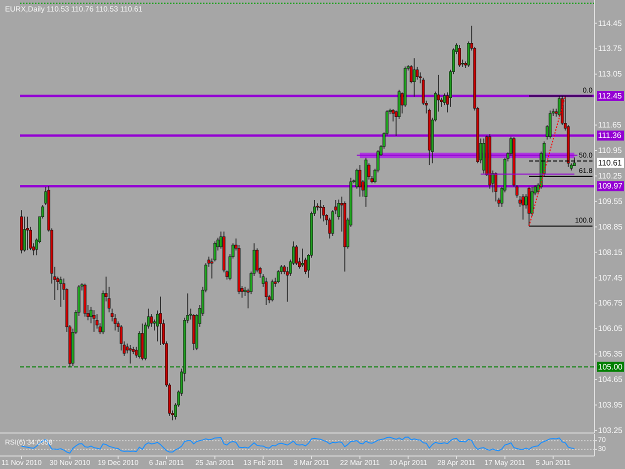 The image size is (625, 469). What do you see at coordinates (611, 227) in the screenshot?
I see `y-tick-label: 108.85` at bounding box center [611, 227].